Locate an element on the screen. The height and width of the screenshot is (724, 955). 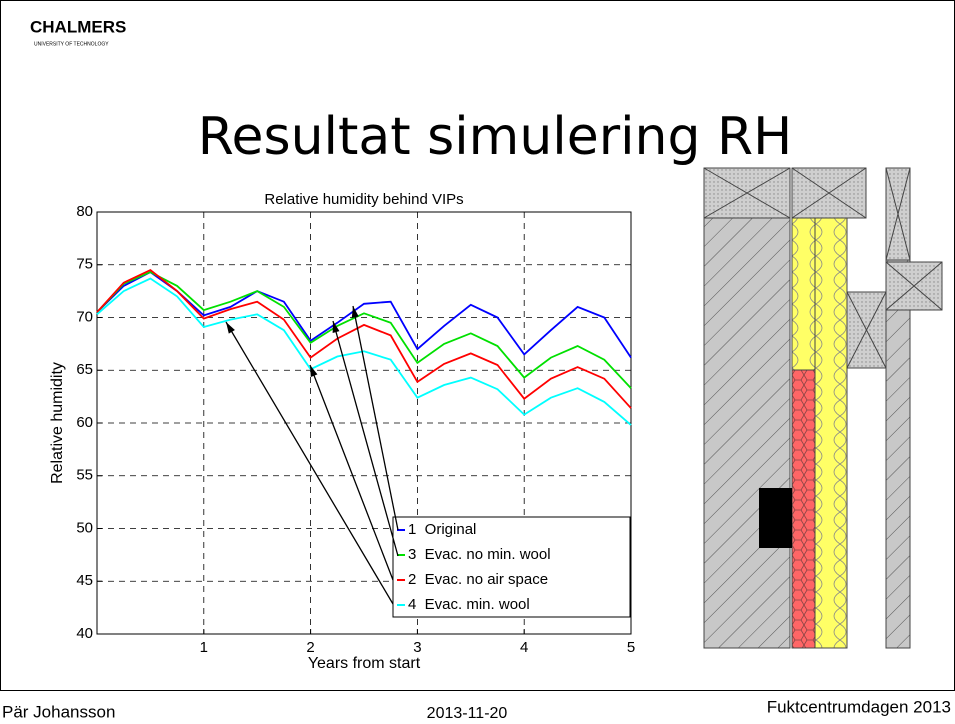
footer-event: Fuktcentrumdagen 2013 is located at coordinates (859, 706).